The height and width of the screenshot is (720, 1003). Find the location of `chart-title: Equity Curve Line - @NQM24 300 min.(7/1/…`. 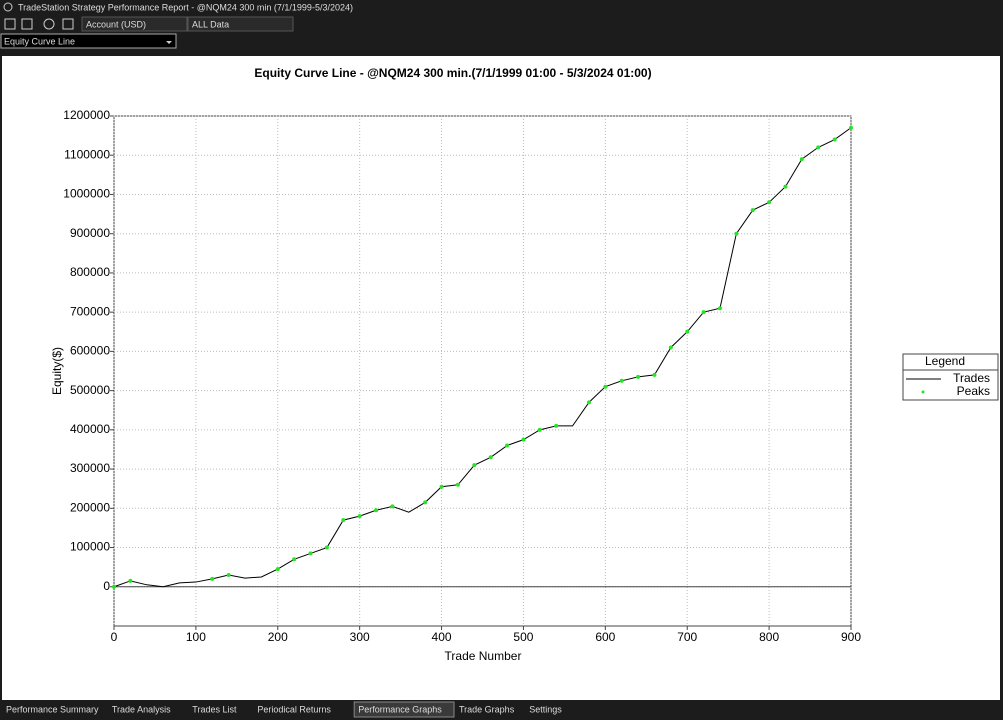

chart-title: Equity Curve Line - @NQM24 300 min.(7/1/… is located at coordinates (452, 73).